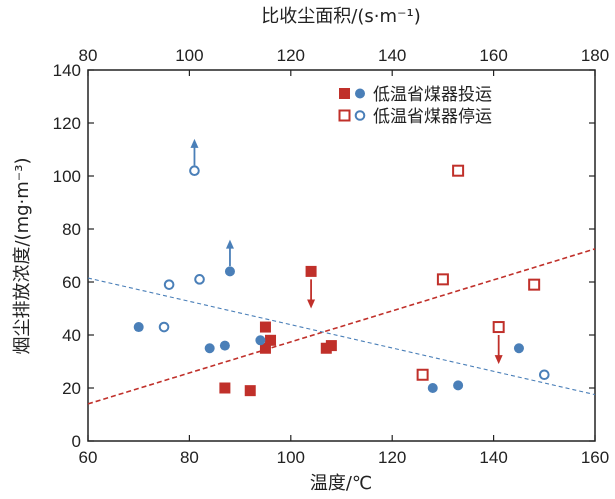  I want to click on y-tick-label: 140, so click(67, 70).